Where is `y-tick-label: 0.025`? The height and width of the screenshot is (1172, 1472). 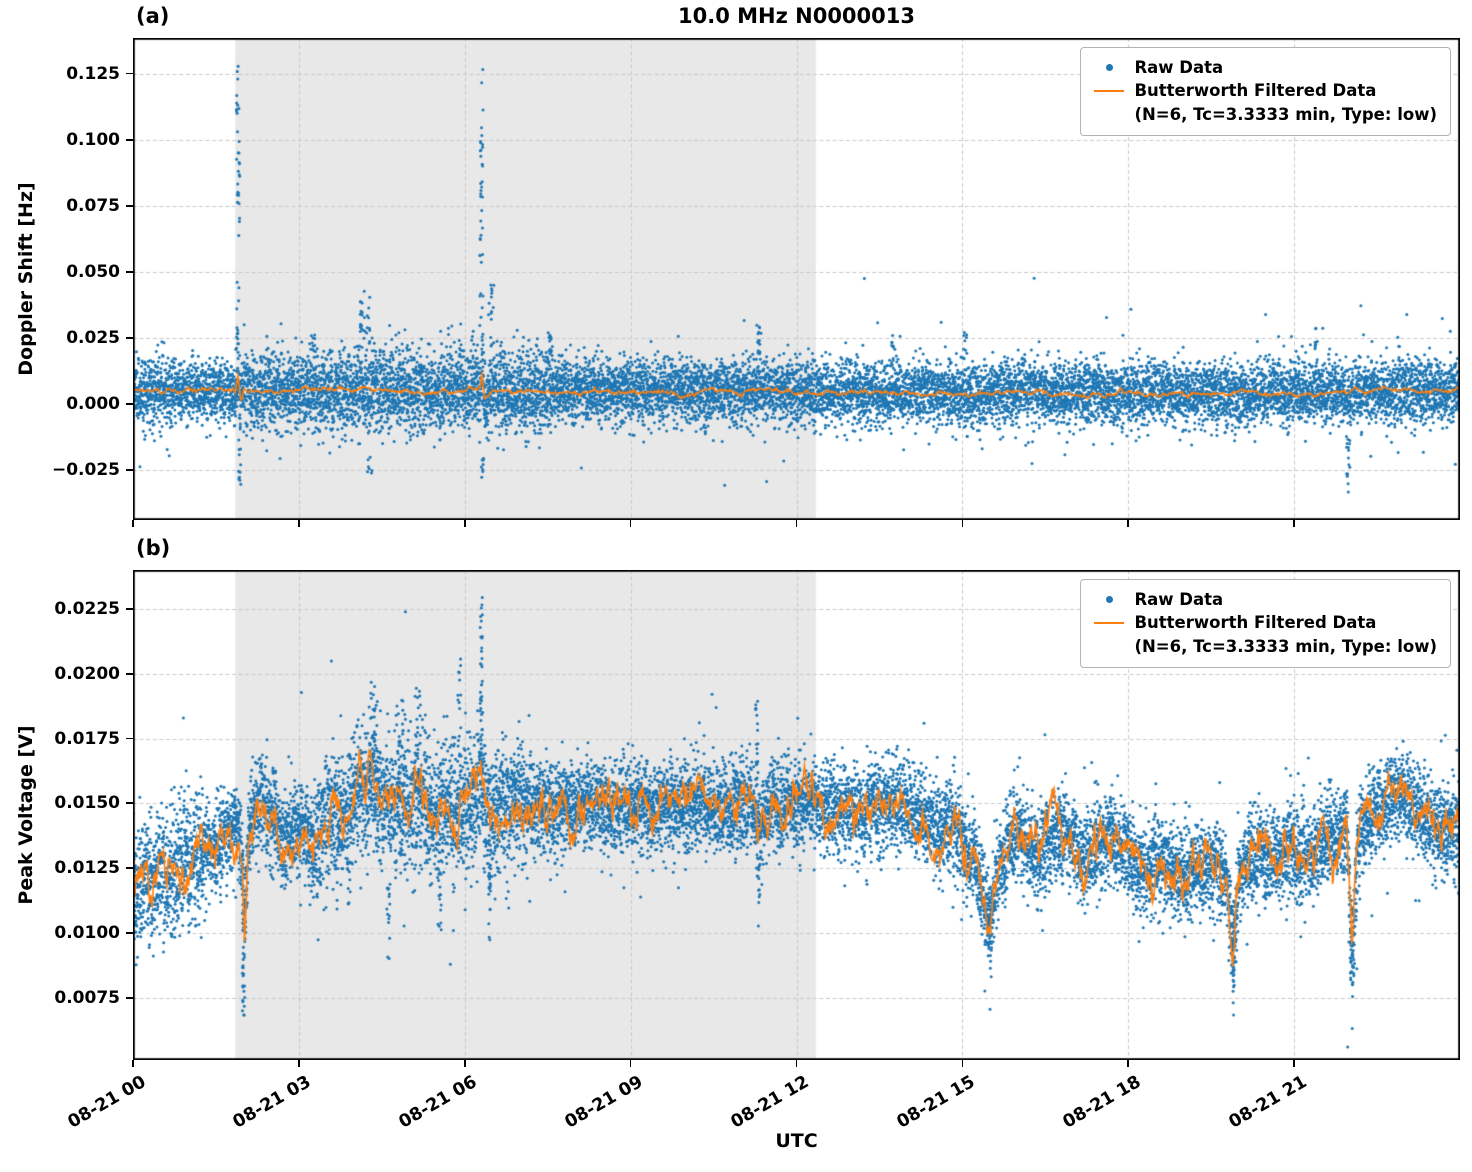
y-tick-label: 0.025 is located at coordinates (93, 337).